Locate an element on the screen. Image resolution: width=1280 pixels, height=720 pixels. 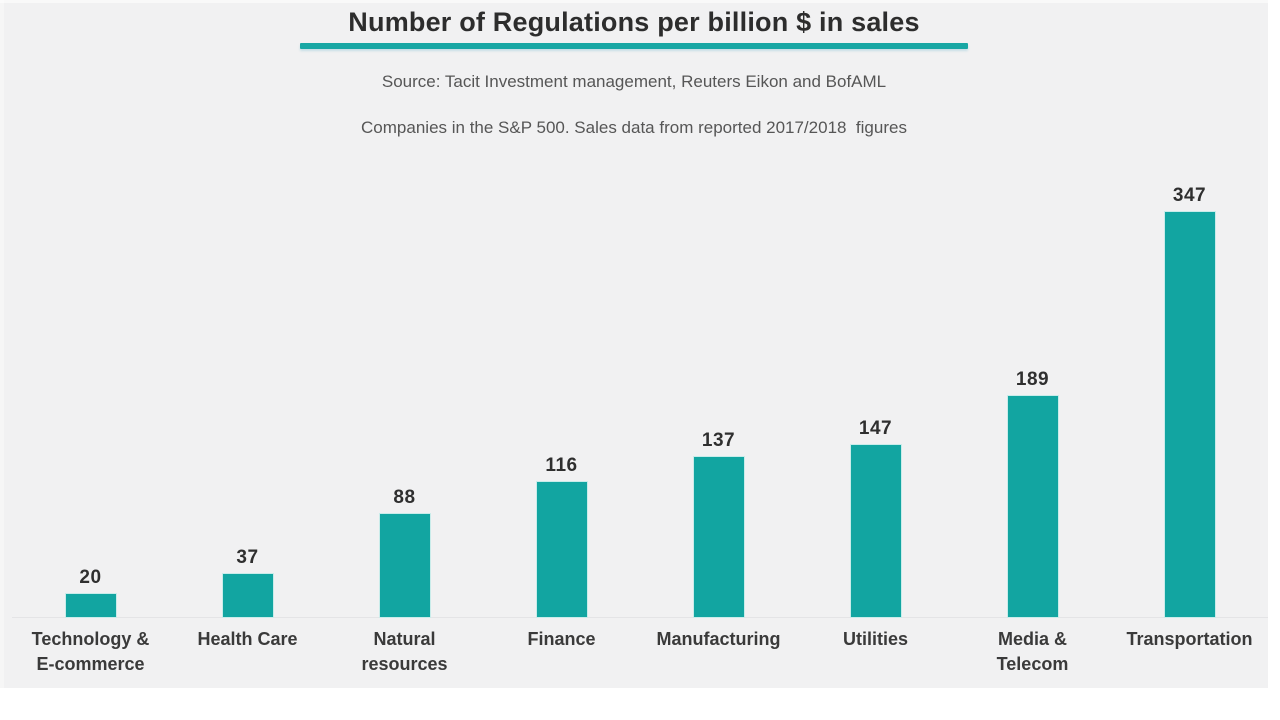
category-label: Media & Telecom is located at coordinates (1032, 651).